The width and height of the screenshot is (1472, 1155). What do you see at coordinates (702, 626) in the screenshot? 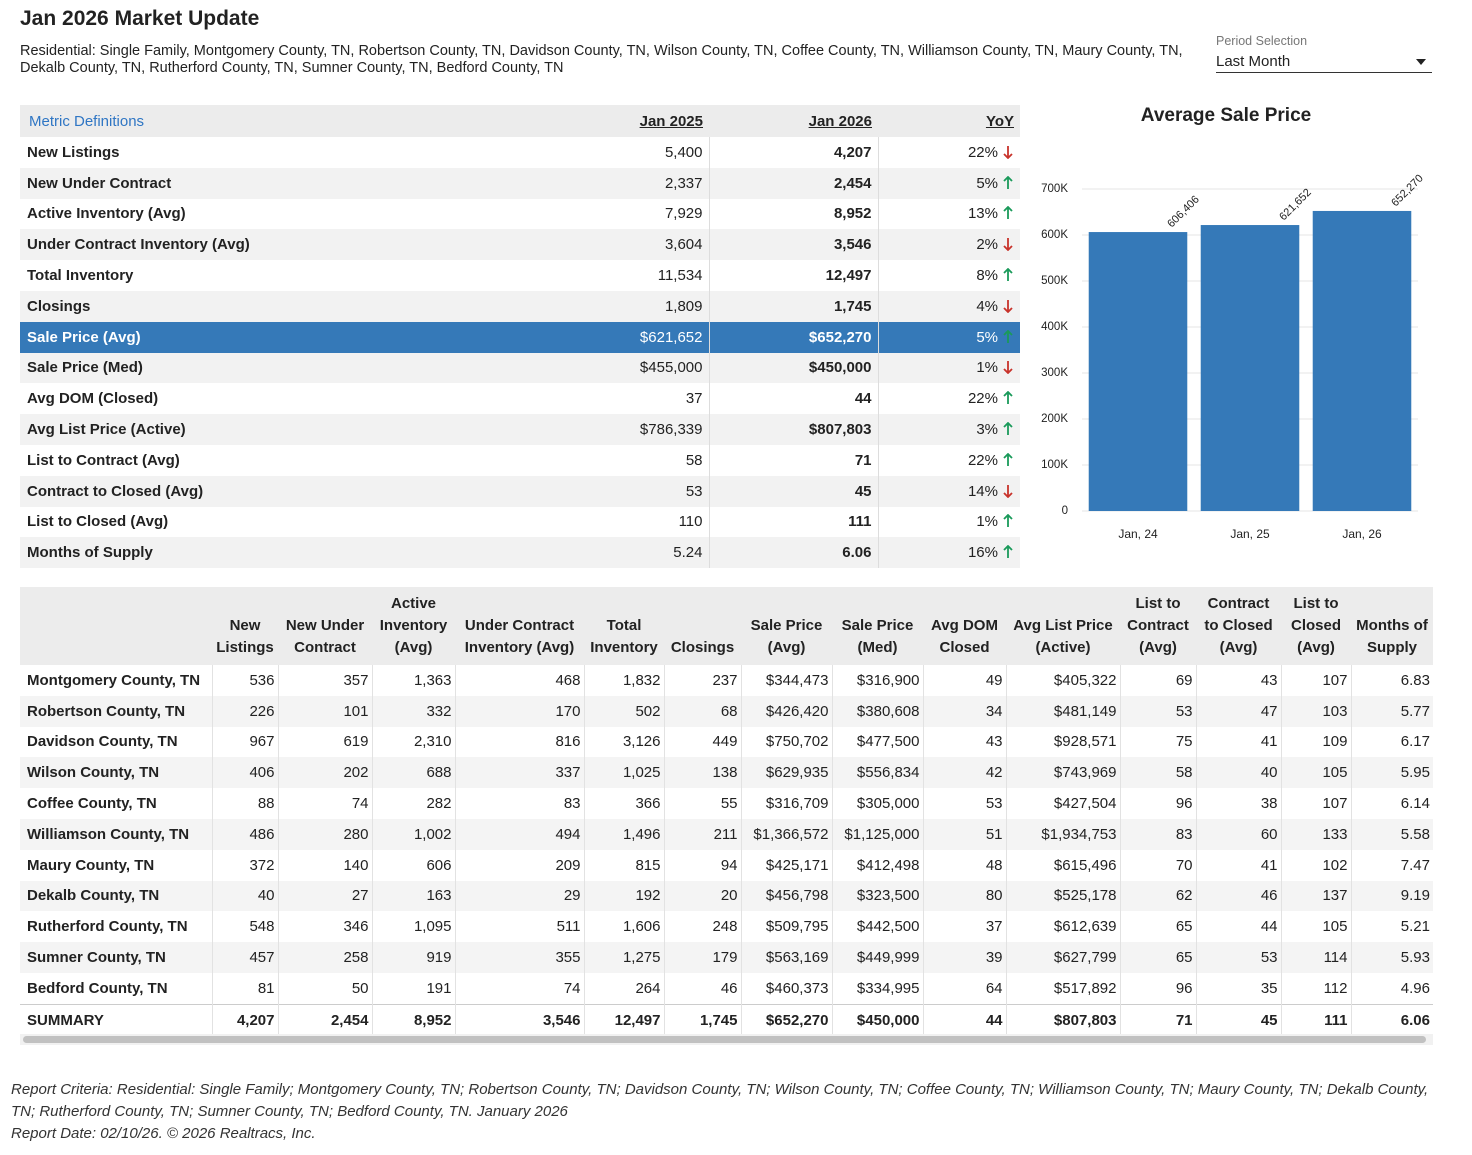
I see `column-header: Closings` at bounding box center [702, 626].